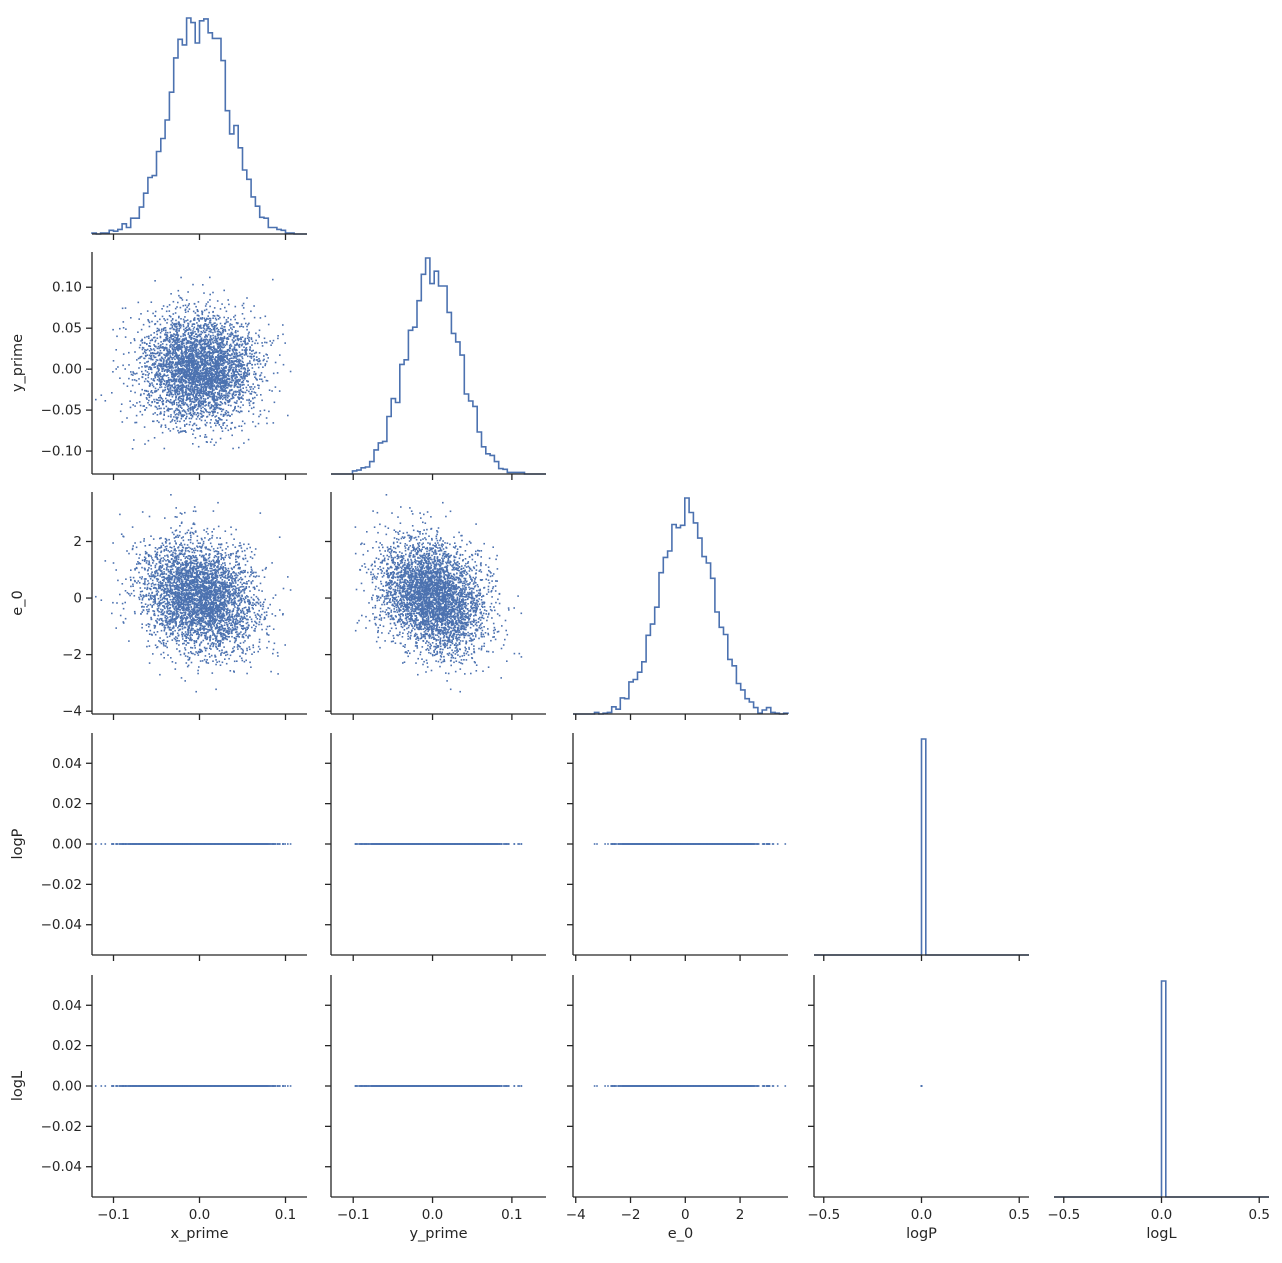 The height and width of the screenshot is (1263, 1282). What do you see at coordinates (61, 452) in the screenshot?
I see `y-tick-label: −0.10` at bounding box center [61, 452].